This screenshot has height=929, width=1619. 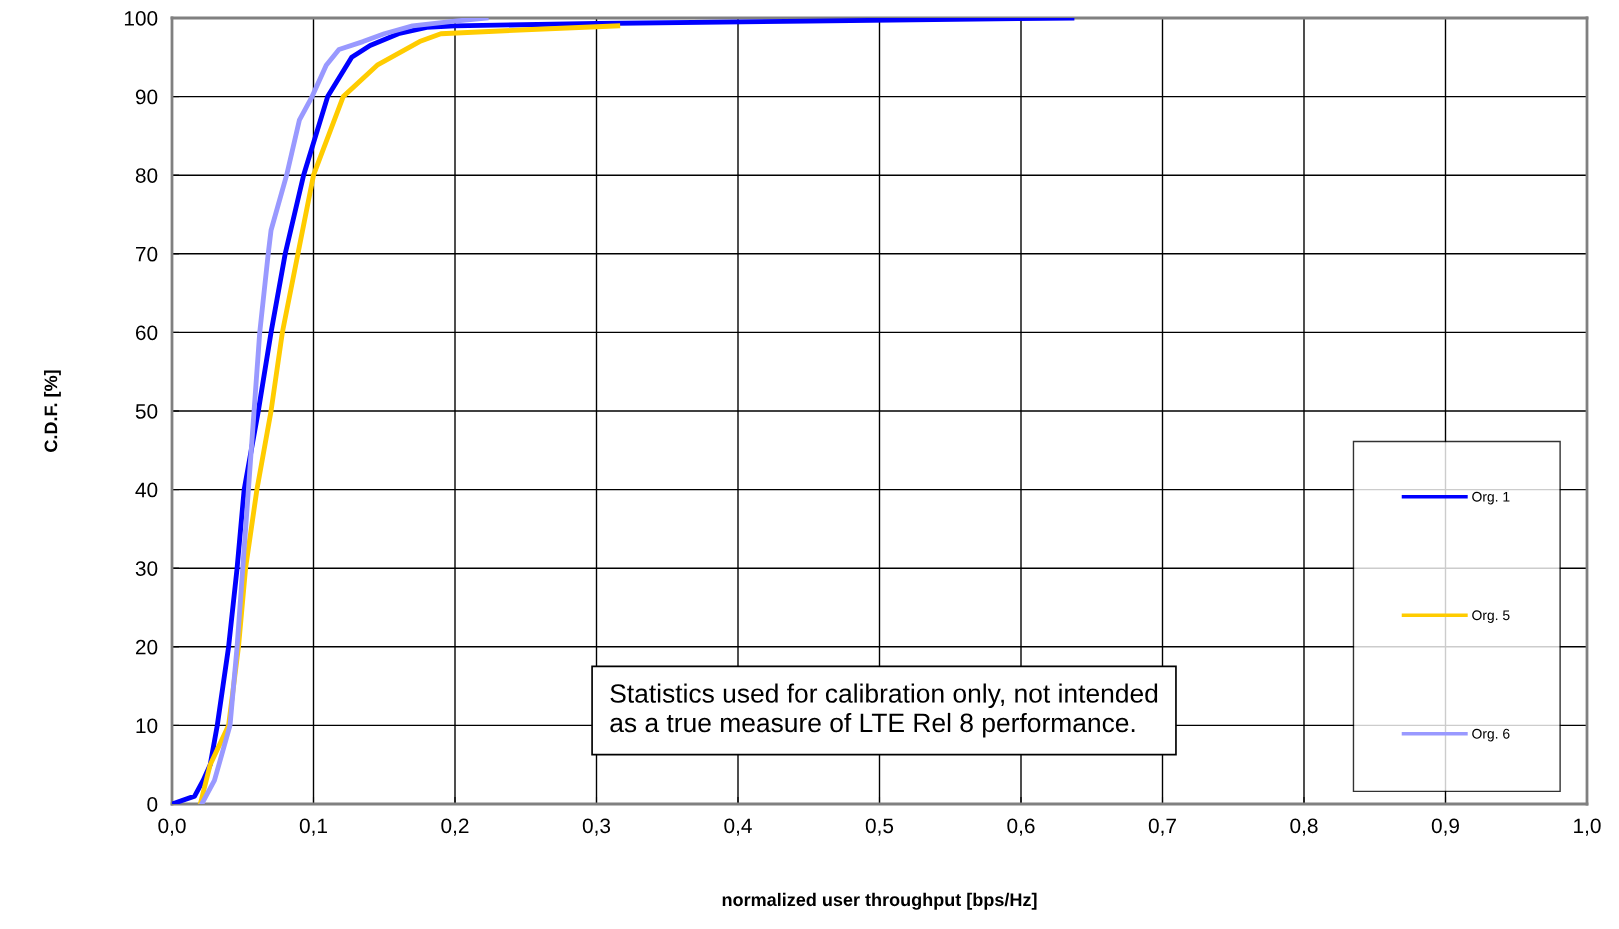 I want to click on x-tick-label: 1,0, so click(x=1587, y=827).